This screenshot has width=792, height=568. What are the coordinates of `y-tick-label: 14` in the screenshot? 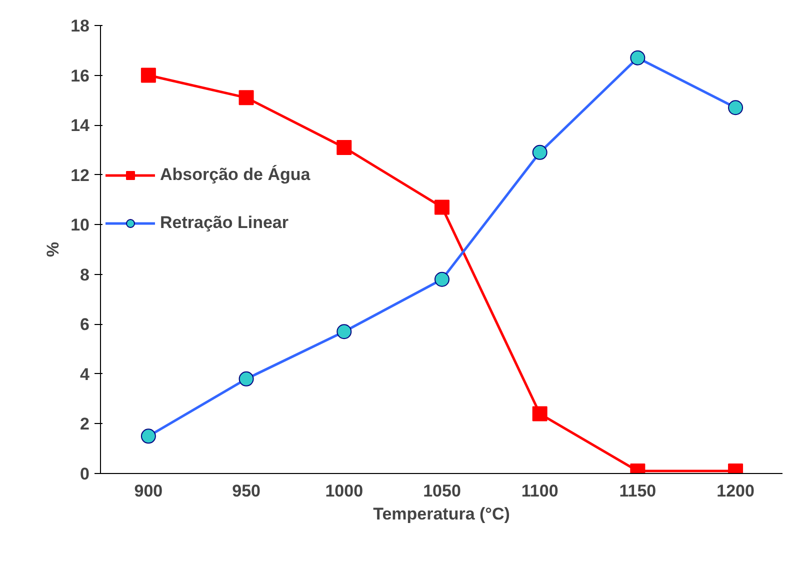 It's located at (80, 126).